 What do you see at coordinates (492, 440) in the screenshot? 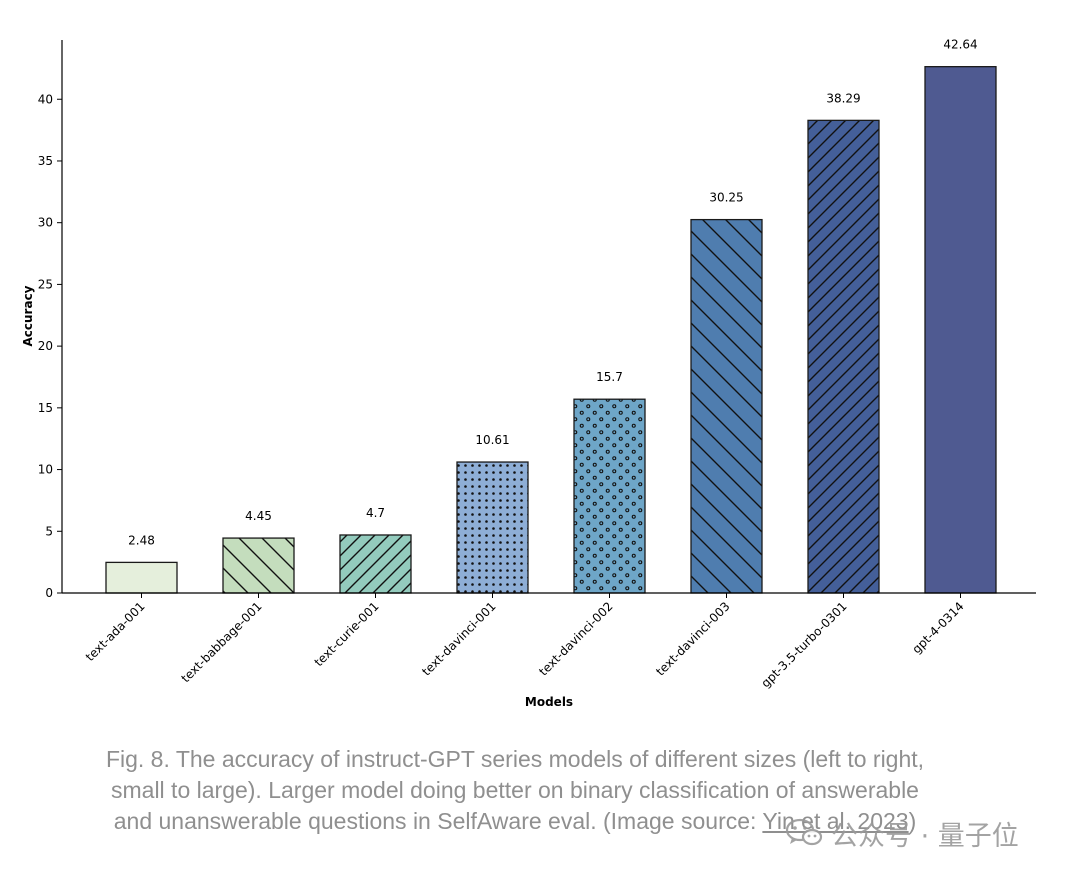
I see `value-label-text-davinci-001: 10.61` at bounding box center [492, 440].